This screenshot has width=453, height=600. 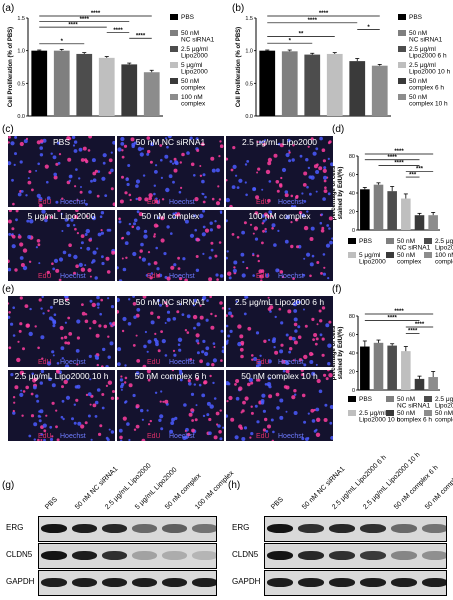 What do you see at coordinates (61, 376) in the screenshot?
I see `micrograph-title: 2.5 μg/mL Lipo2000 10 h` at bounding box center [61, 376].